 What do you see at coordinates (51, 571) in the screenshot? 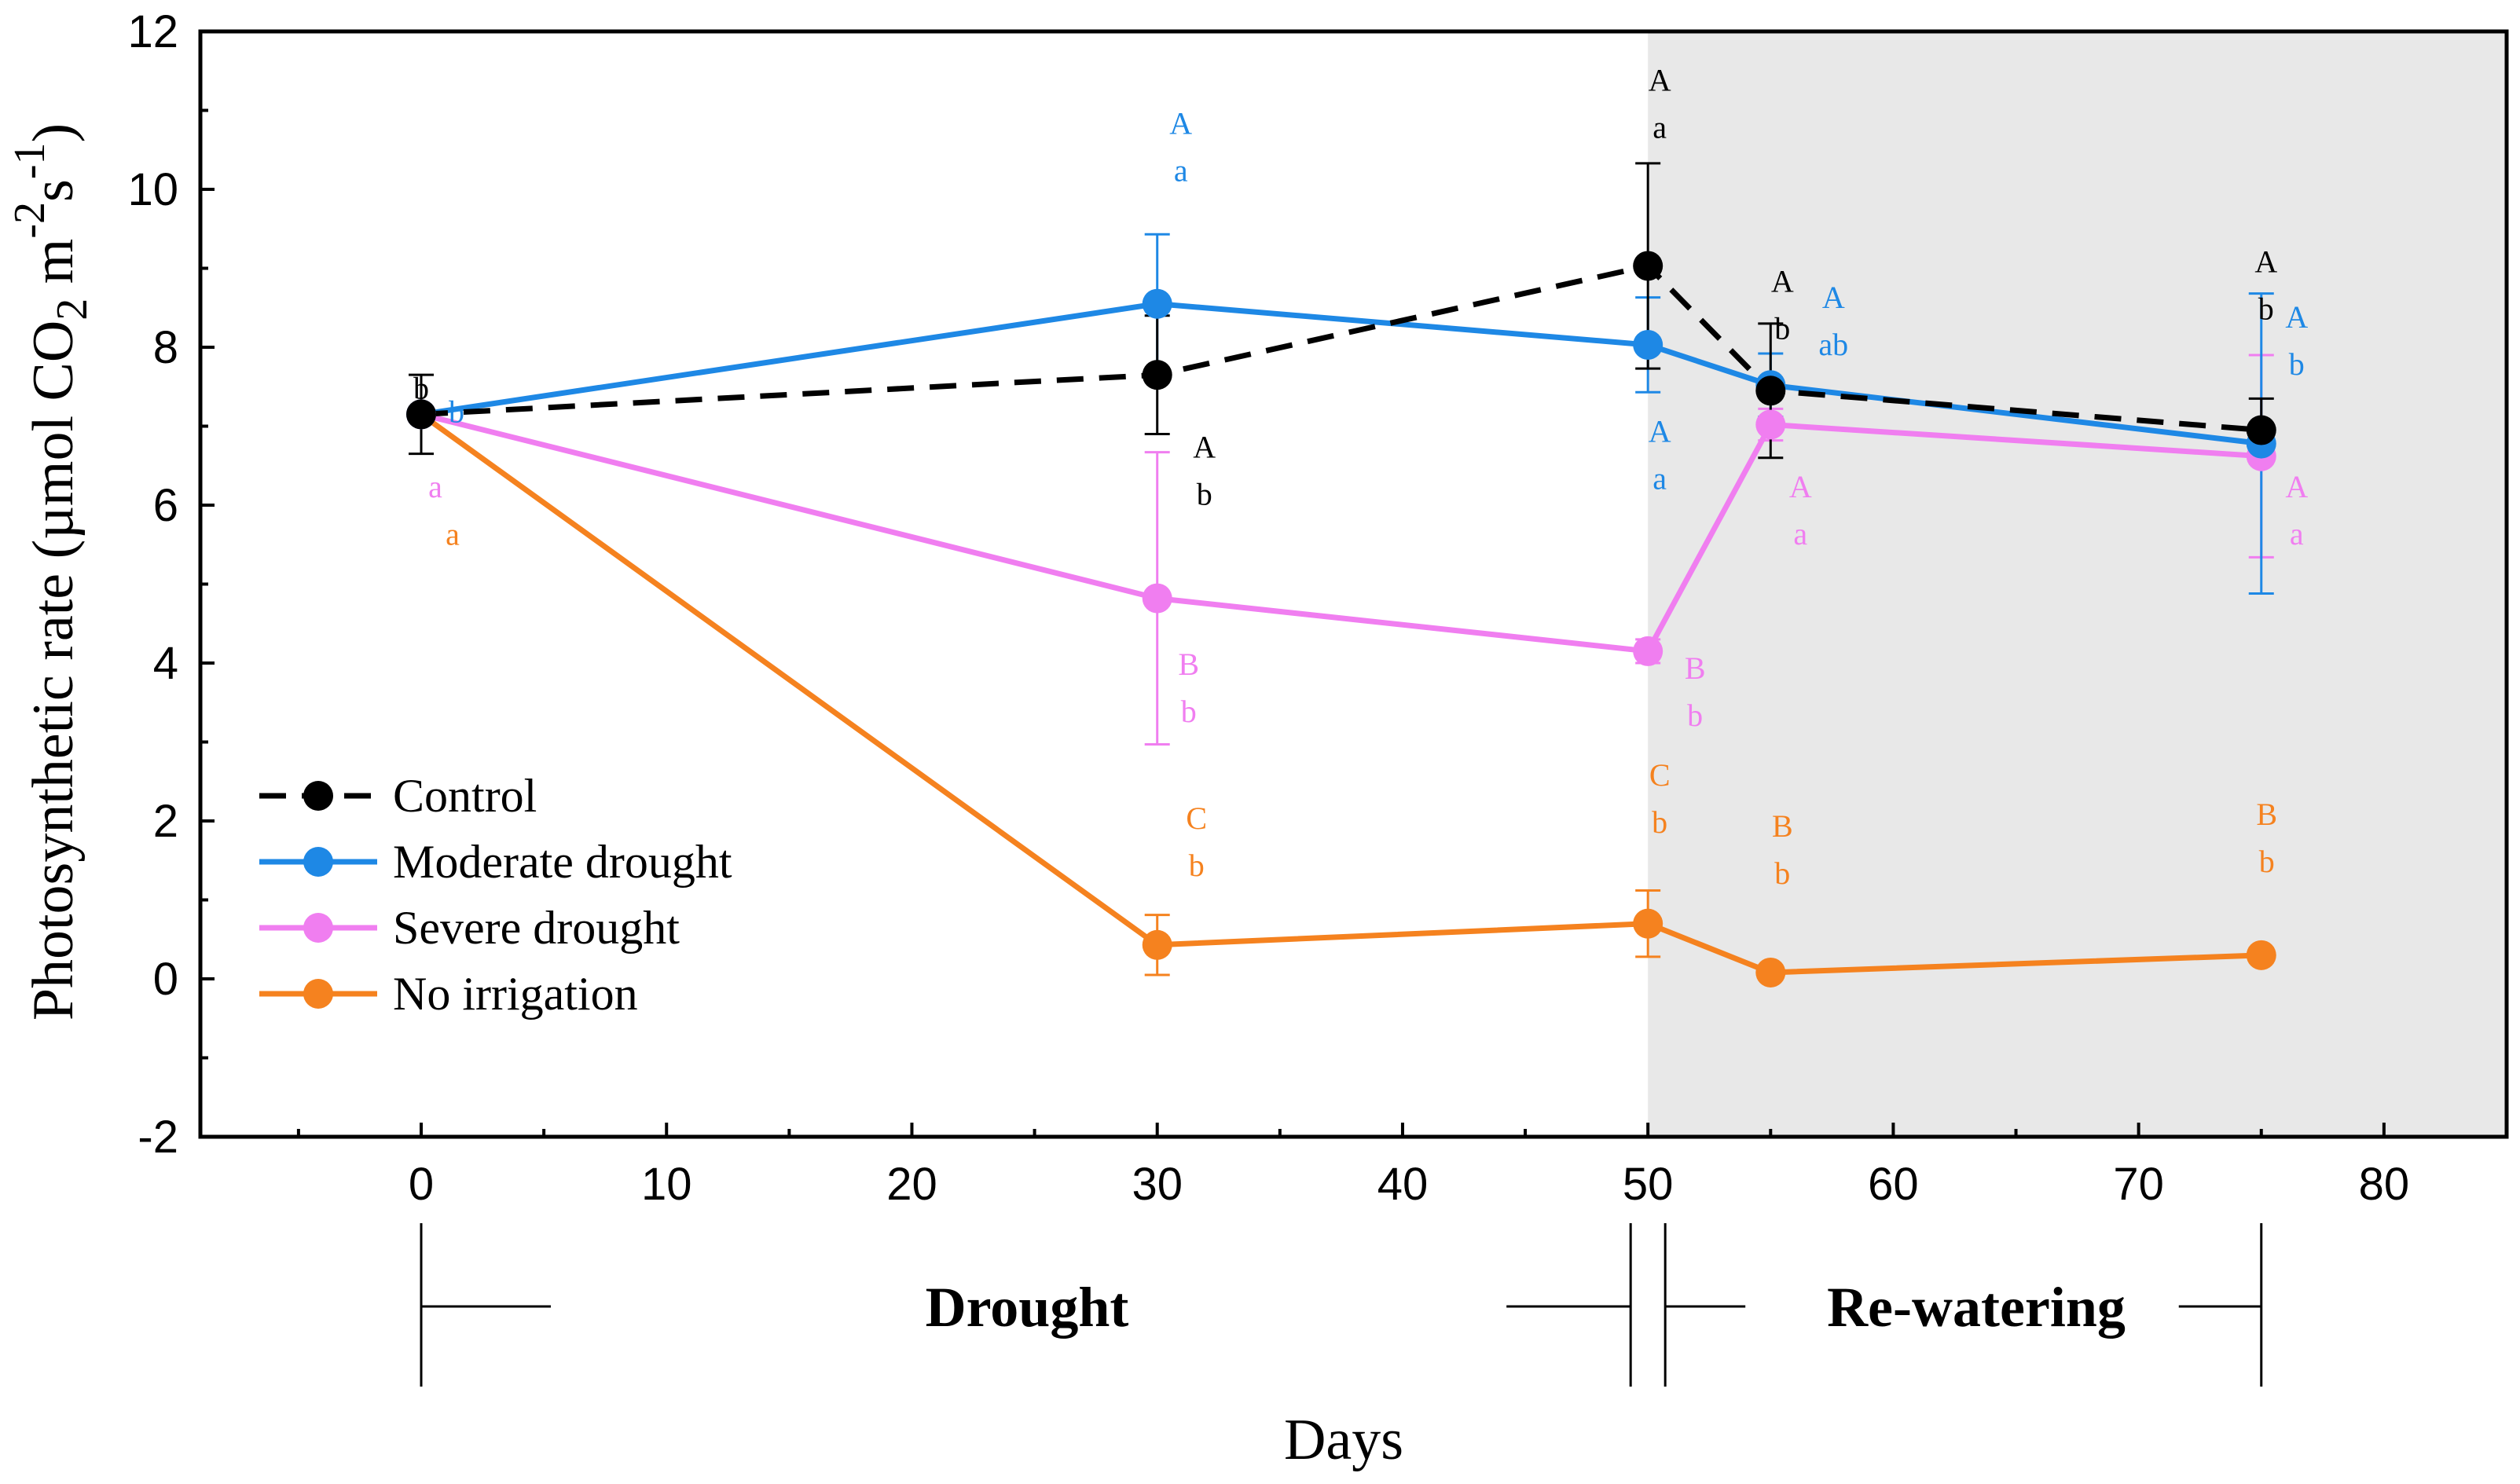
I see `y-axis-title: Photosynthetic rate (µmol CO2 m-2s-1)` at bounding box center [51, 571].